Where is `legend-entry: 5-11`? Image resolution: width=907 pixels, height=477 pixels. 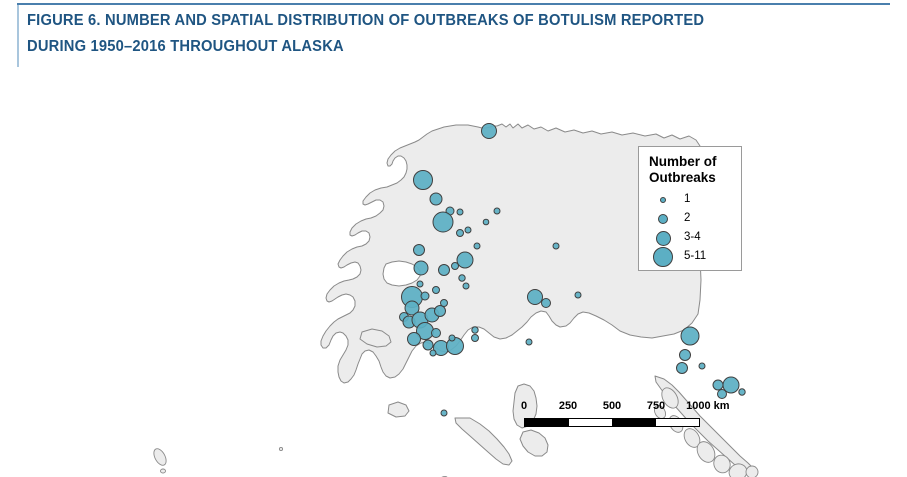
legend-entry: 5-11 is located at coordinates (691, 257).